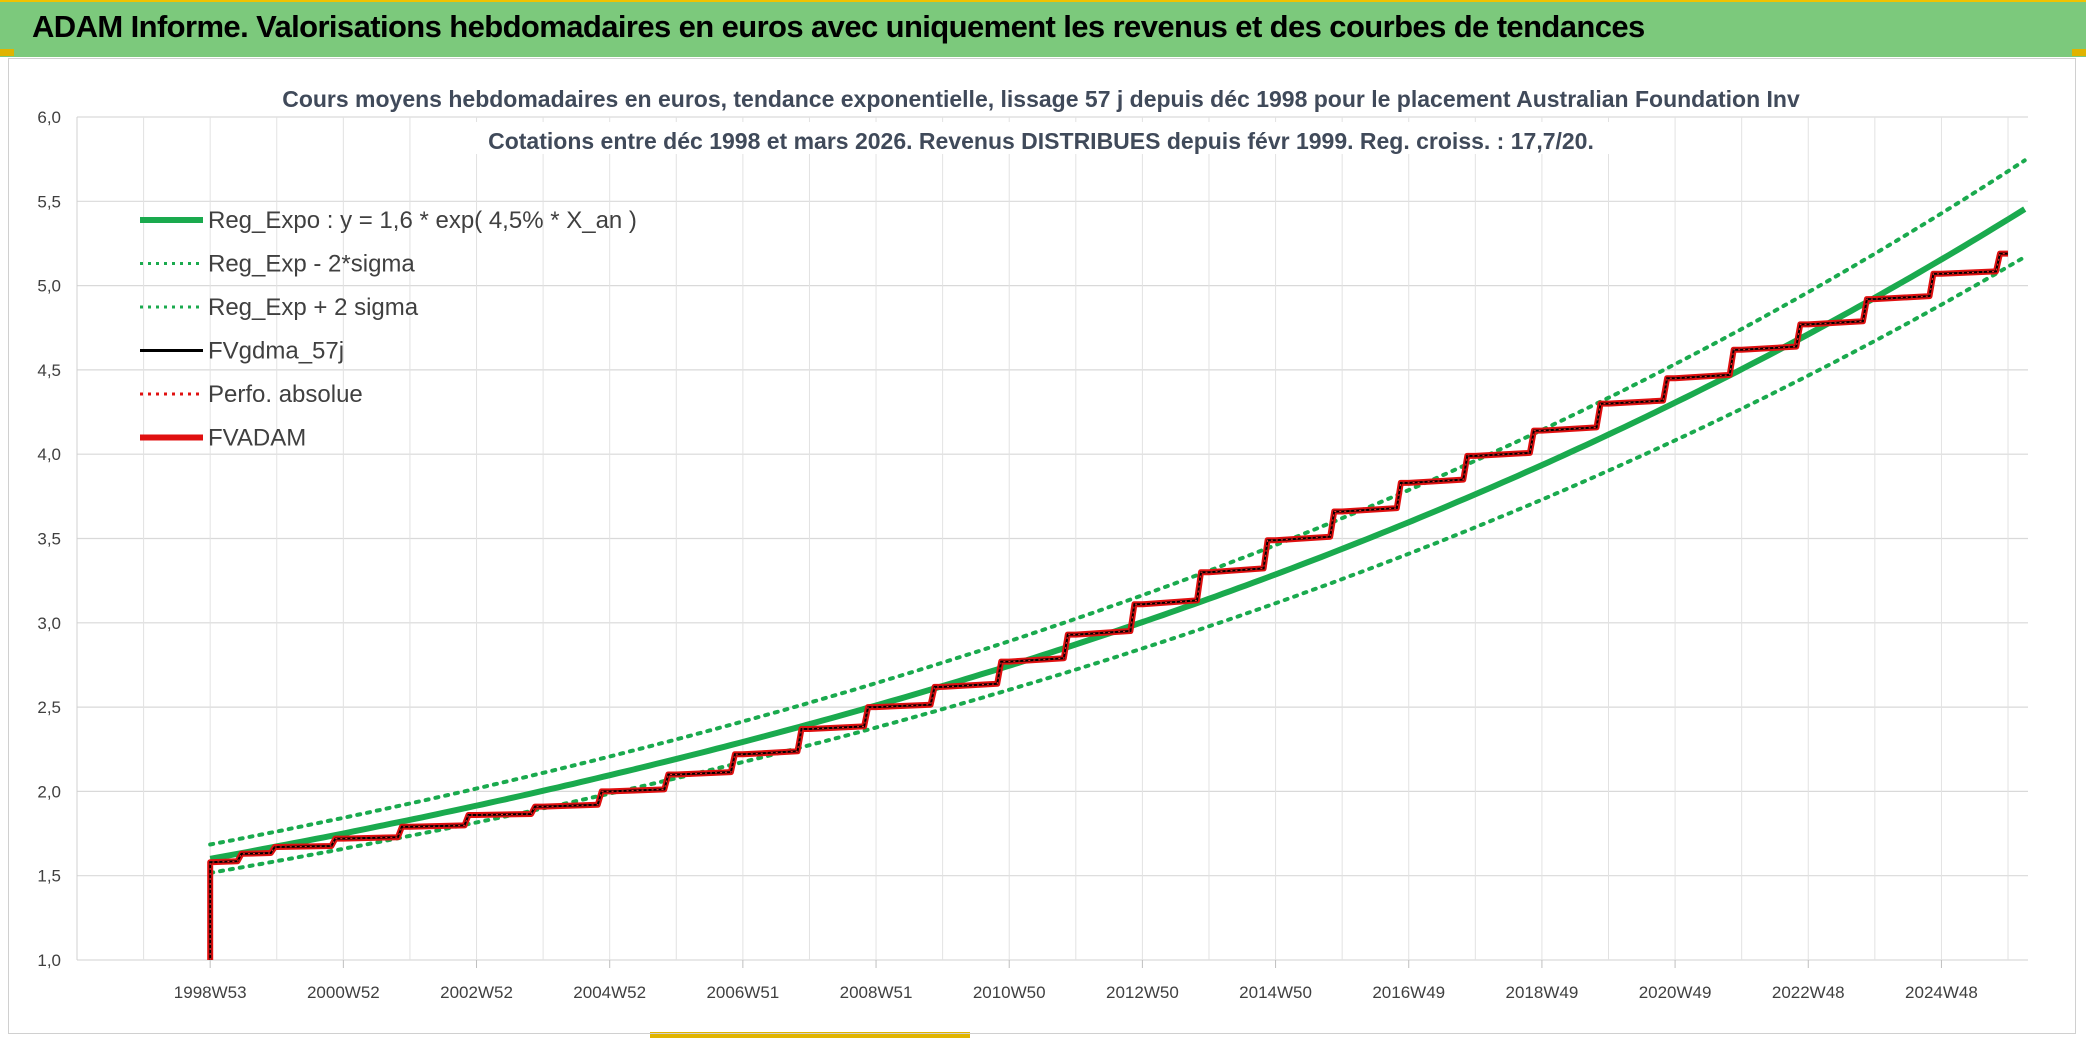 The height and width of the screenshot is (1038, 2086). What do you see at coordinates (1142, 992) in the screenshot?
I see `x-tick-label: 2012W50` at bounding box center [1142, 992].